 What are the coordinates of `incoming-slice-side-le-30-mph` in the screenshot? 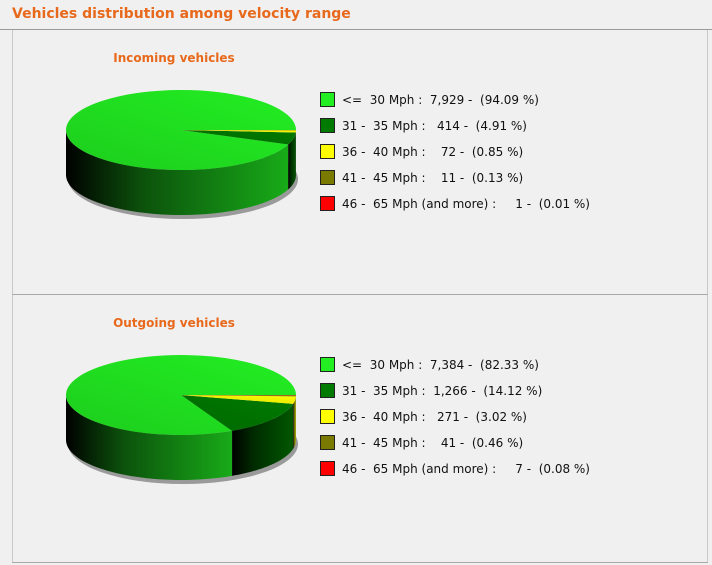 It's located at (177, 172).